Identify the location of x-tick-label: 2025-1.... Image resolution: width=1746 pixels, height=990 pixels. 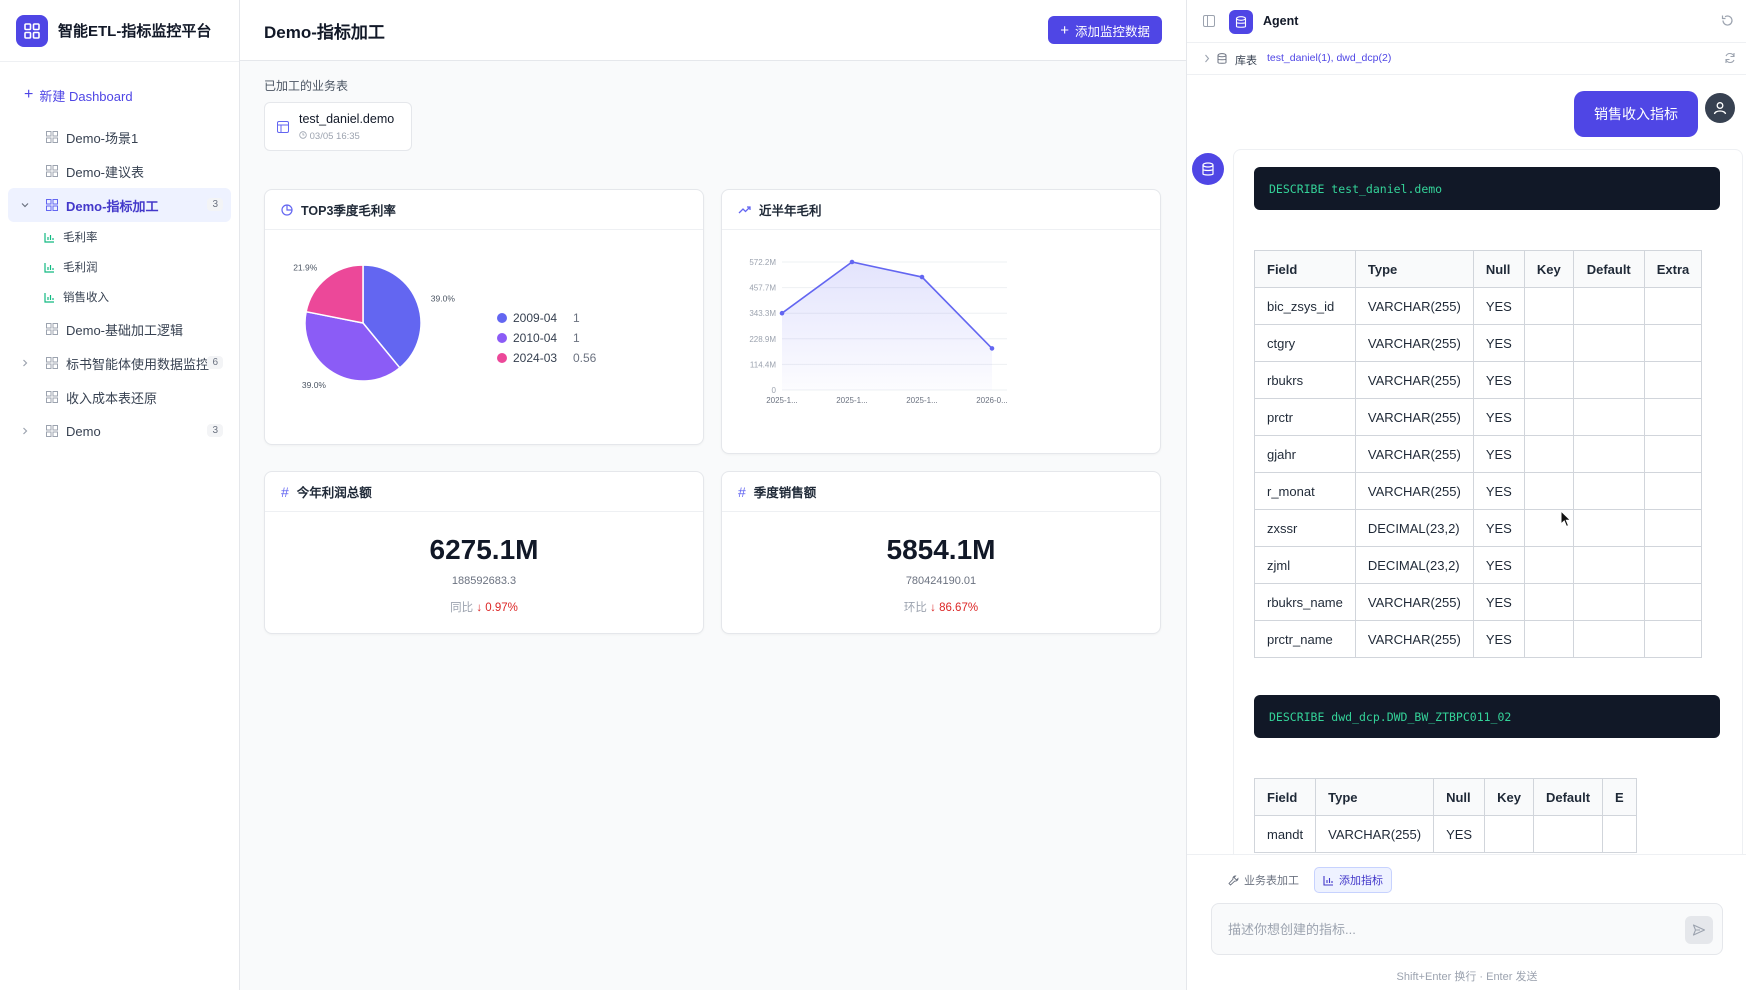
(782, 400).